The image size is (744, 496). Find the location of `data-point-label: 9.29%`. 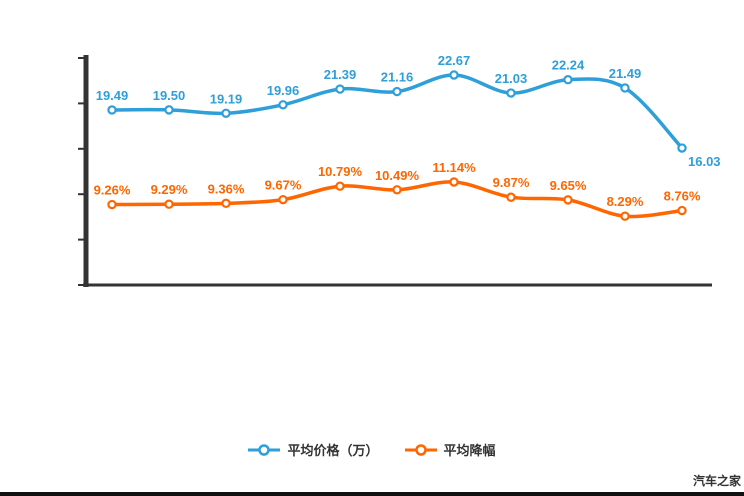

data-point-label: 9.29% is located at coordinates (169, 189).